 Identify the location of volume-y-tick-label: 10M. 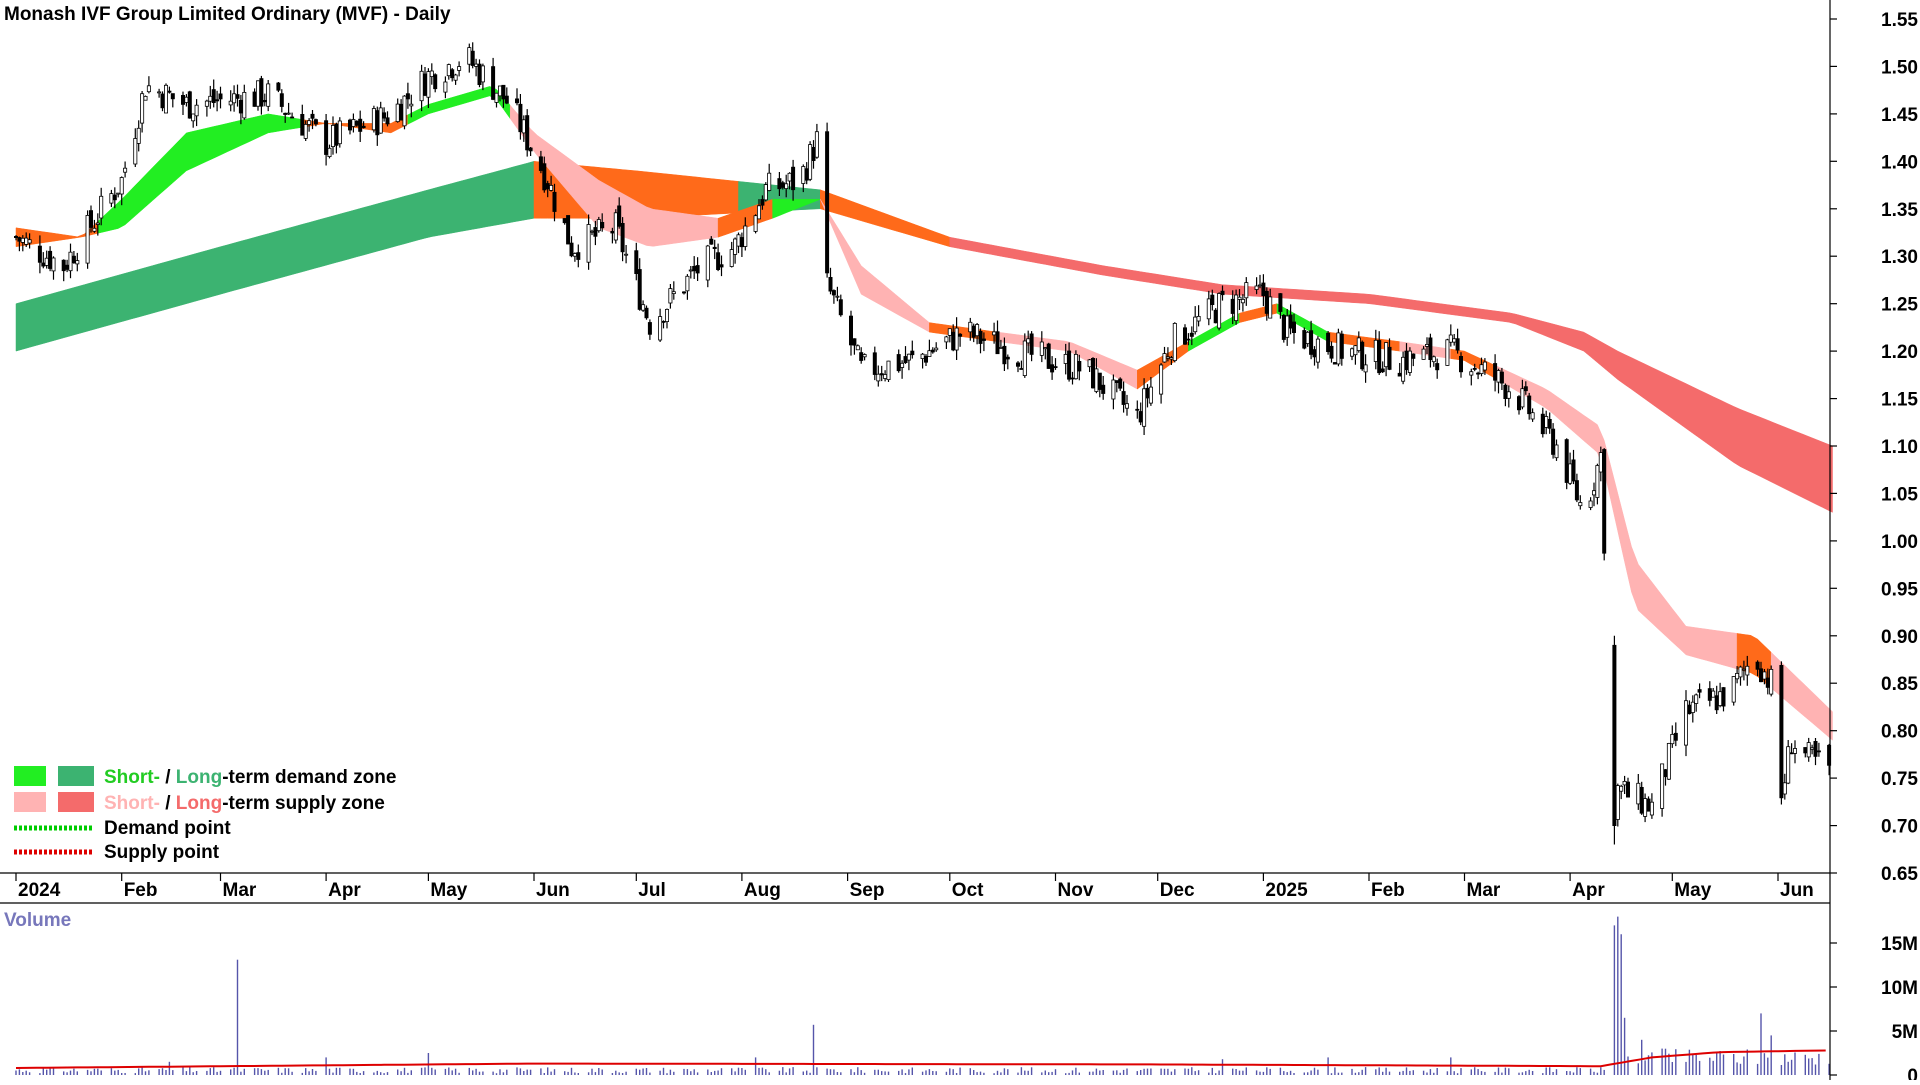
(1899, 988).